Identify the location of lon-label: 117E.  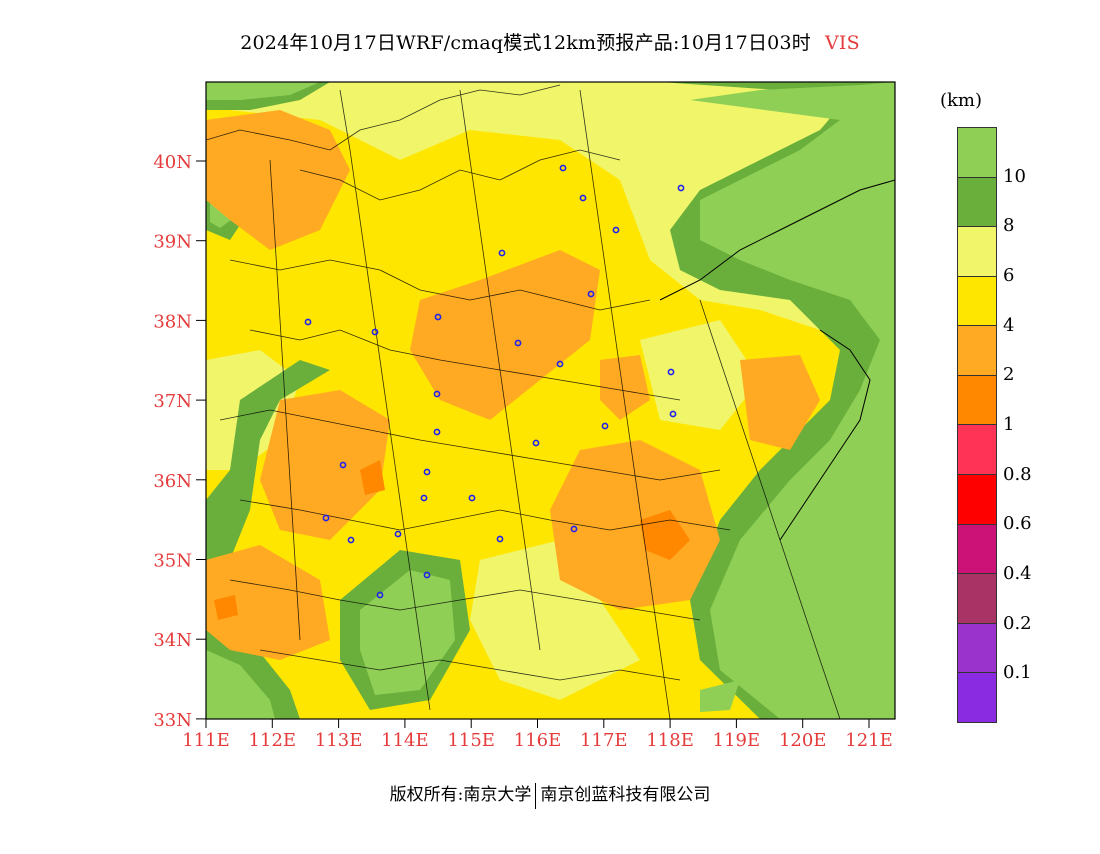
(604, 740).